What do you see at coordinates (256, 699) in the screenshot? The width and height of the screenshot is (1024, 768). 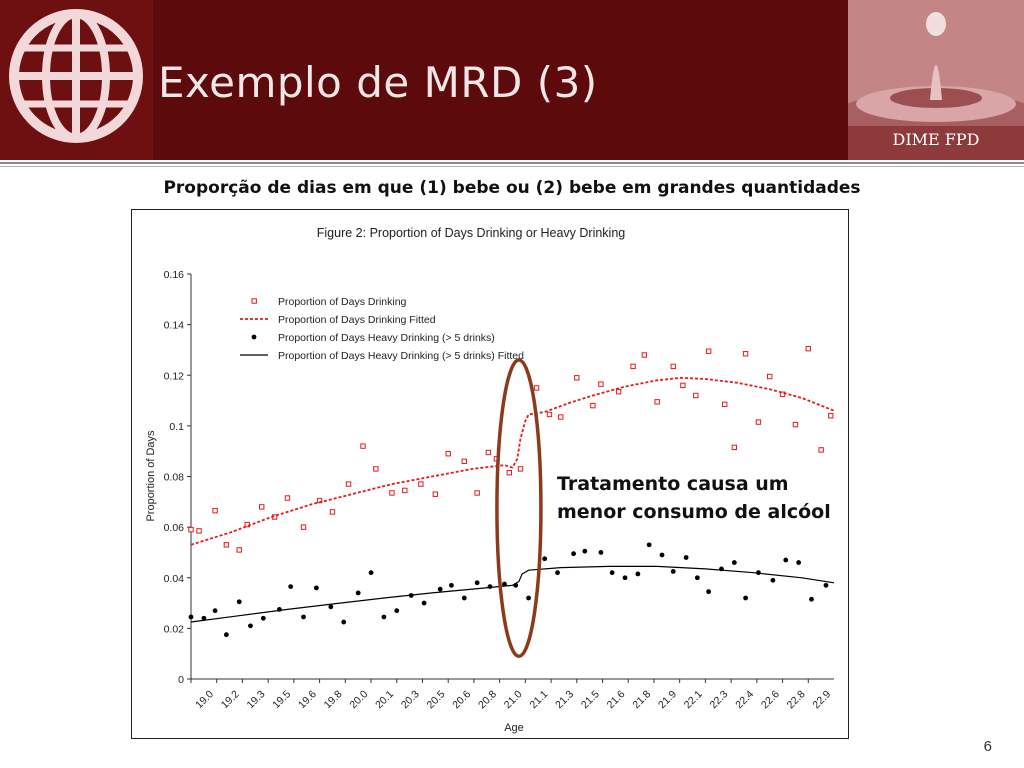 I see `x-tick-label: 19.3` at bounding box center [256, 699].